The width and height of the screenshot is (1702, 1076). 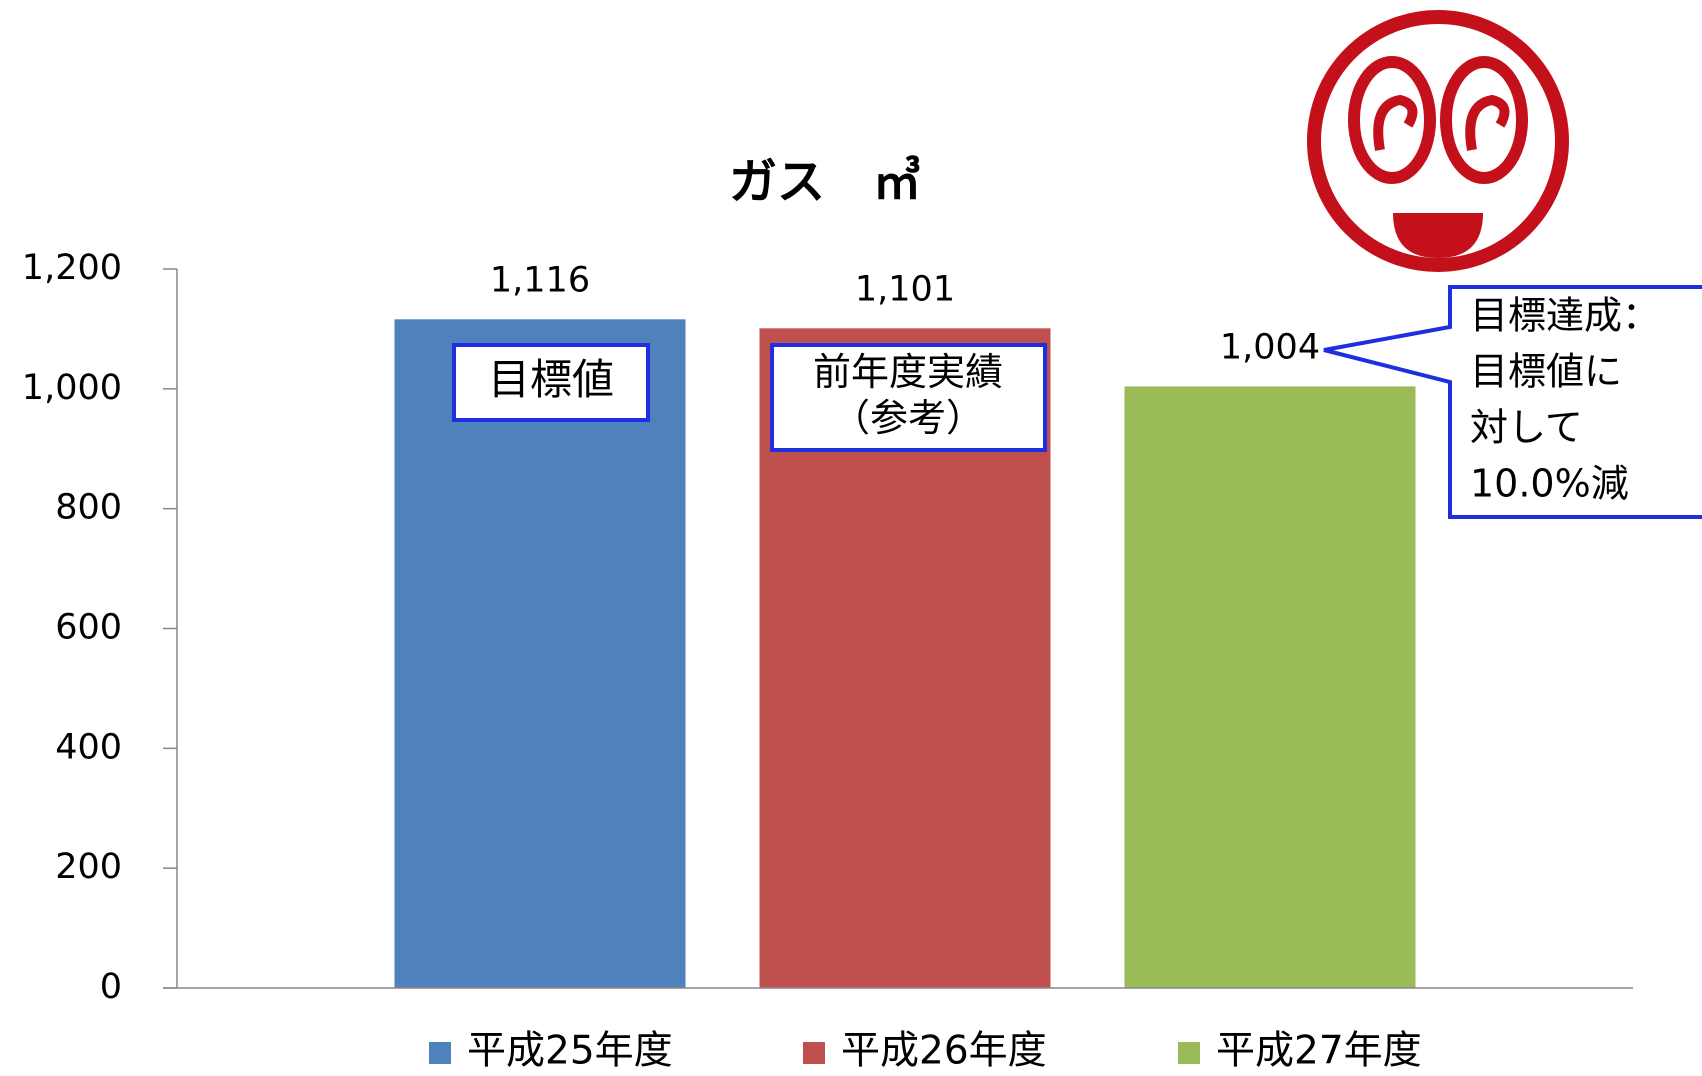 What do you see at coordinates (905, 289) in the screenshot?
I see `value-label: 1,101` at bounding box center [905, 289].